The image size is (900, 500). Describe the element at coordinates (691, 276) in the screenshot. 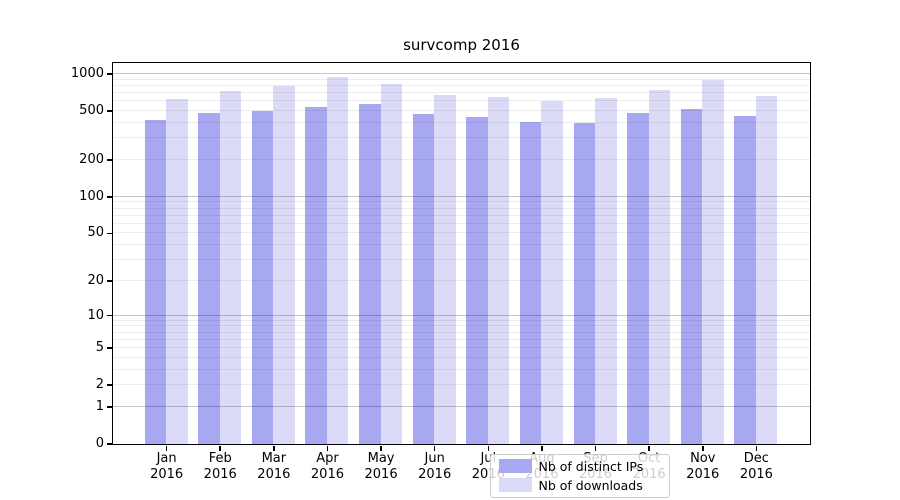

I see `bar-distinct-ips-nov` at that location.